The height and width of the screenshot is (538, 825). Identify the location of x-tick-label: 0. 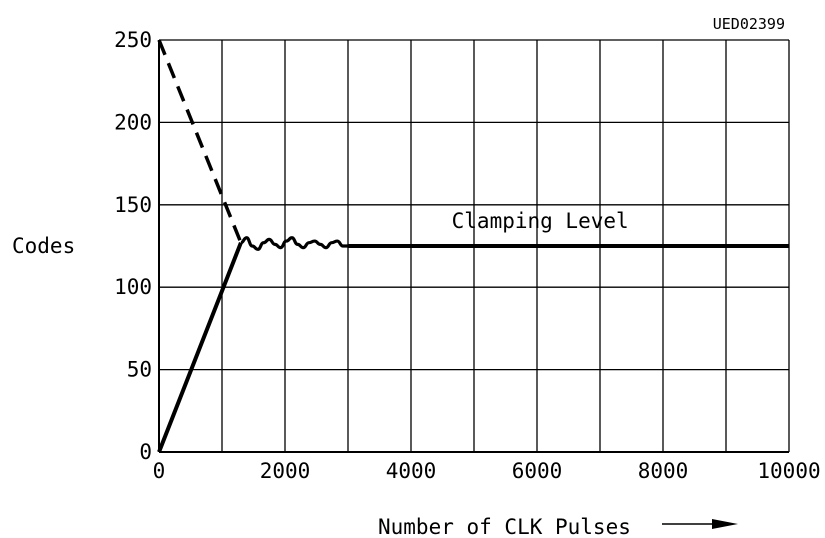
(159, 471).